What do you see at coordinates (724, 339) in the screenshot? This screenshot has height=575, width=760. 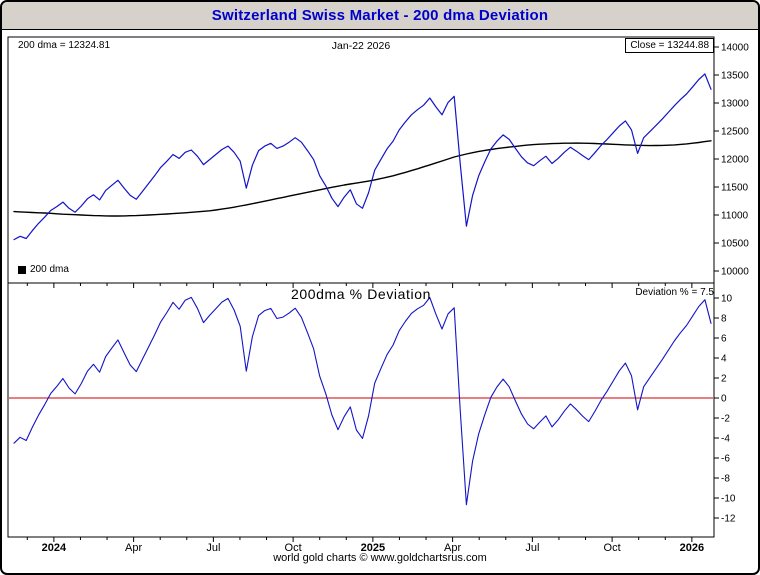 I see `svg-text: 6` at bounding box center [724, 339].